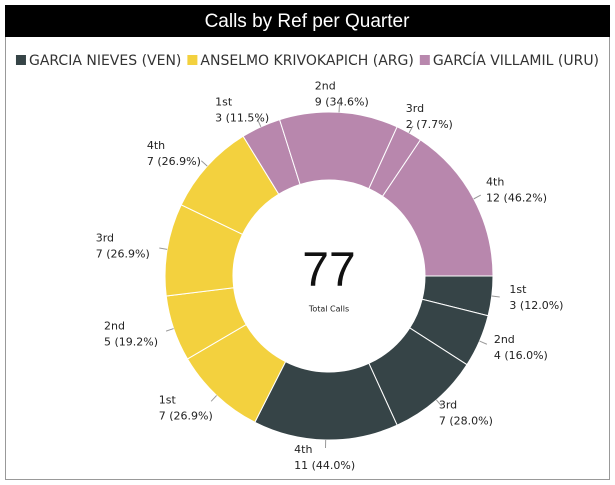 This screenshot has height=485, width=615. What do you see at coordinates (516, 197) in the screenshot?
I see `data-label: 12 (46.2%)` at bounding box center [516, 197].